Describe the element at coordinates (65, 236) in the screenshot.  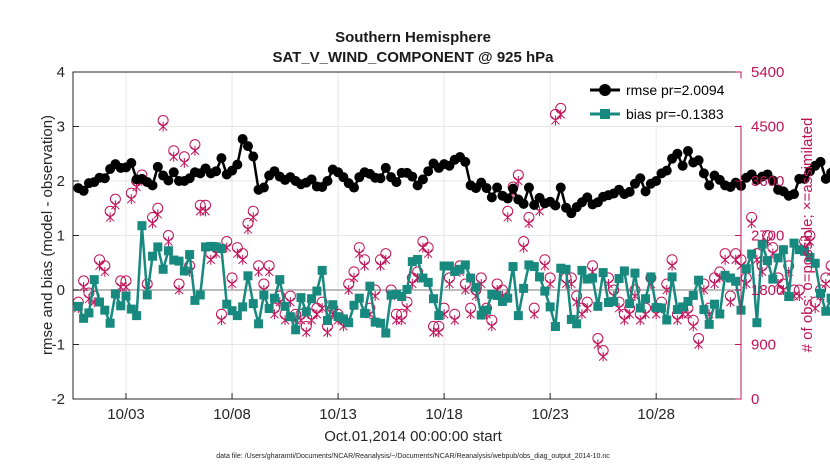
I see `y-axis-left: -2 -1 0 1 2 3 4` at that location.